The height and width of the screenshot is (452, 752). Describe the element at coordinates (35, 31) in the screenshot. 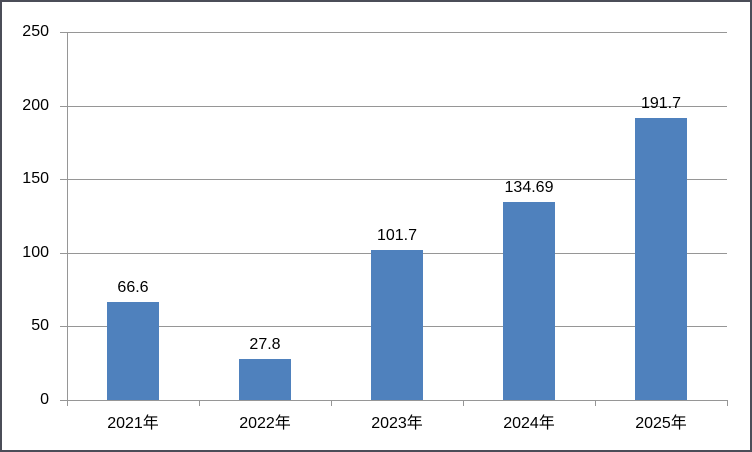

I see `y-axis-tick-label: 250` at that location.